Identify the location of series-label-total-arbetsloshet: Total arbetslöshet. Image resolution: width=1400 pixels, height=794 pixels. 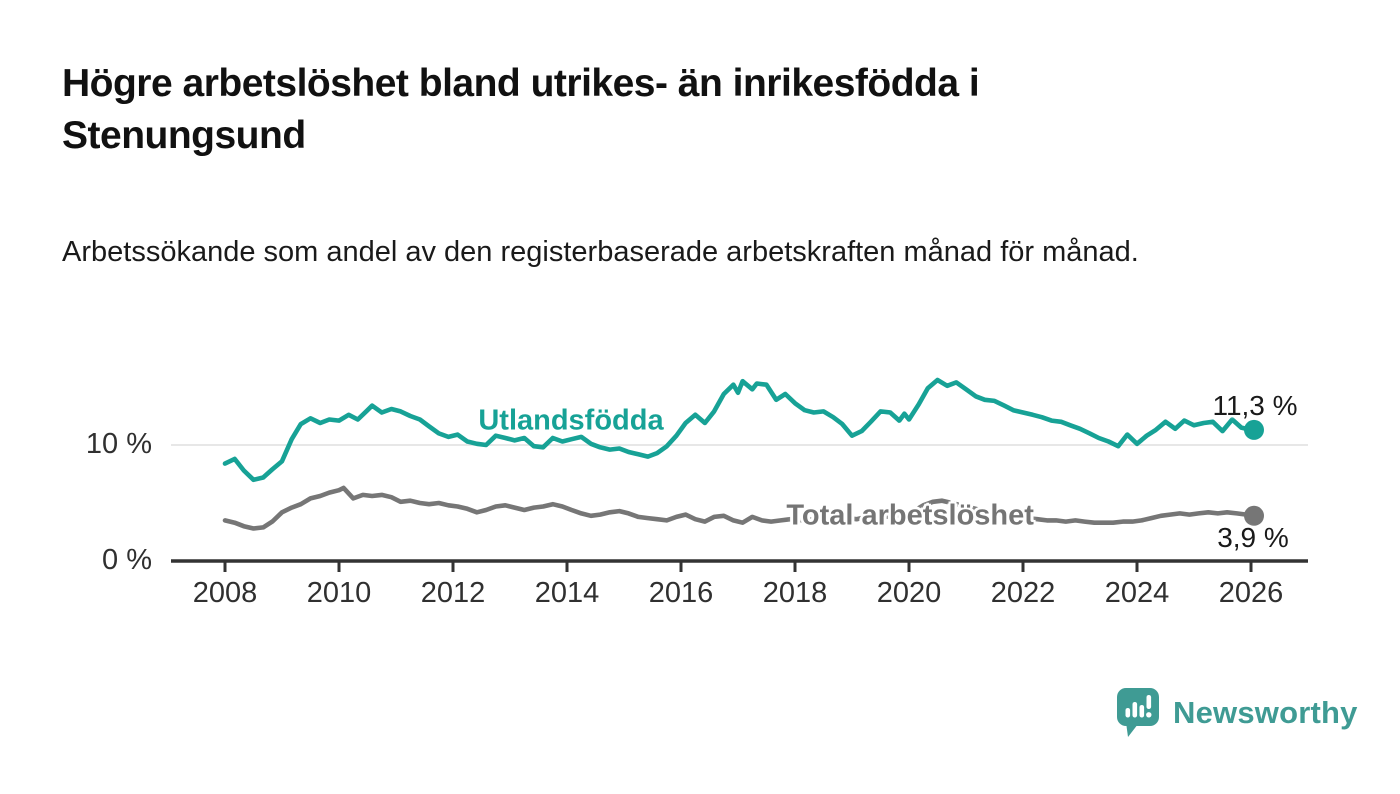
(910, 515).